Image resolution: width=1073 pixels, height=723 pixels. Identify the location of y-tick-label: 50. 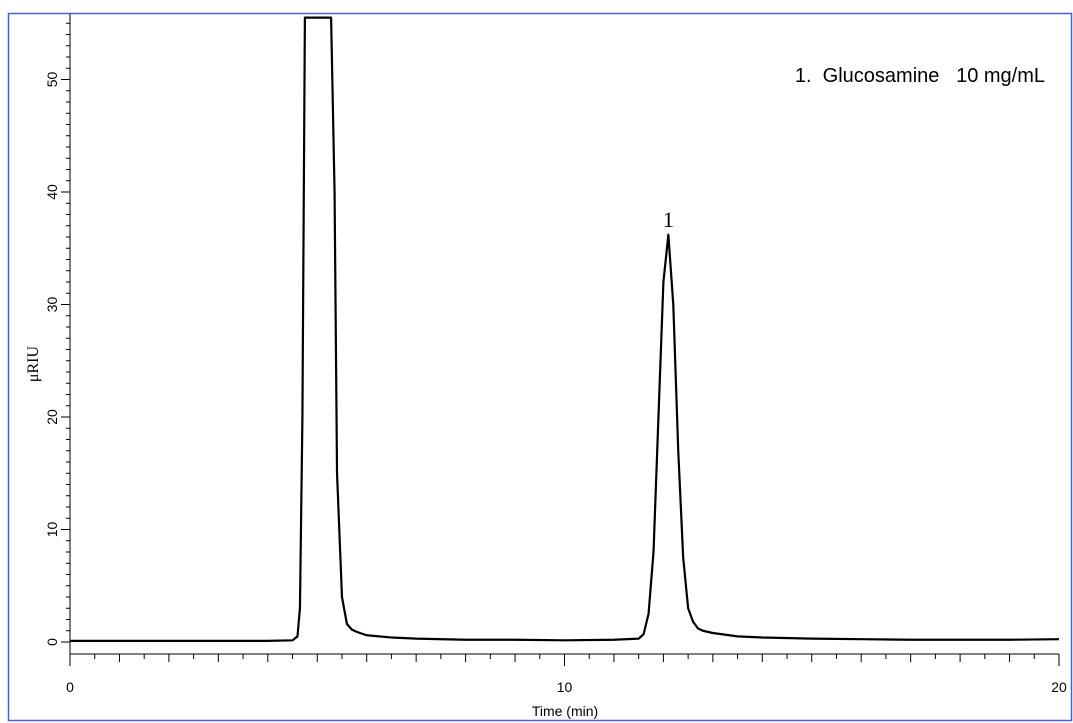
(52, 80).